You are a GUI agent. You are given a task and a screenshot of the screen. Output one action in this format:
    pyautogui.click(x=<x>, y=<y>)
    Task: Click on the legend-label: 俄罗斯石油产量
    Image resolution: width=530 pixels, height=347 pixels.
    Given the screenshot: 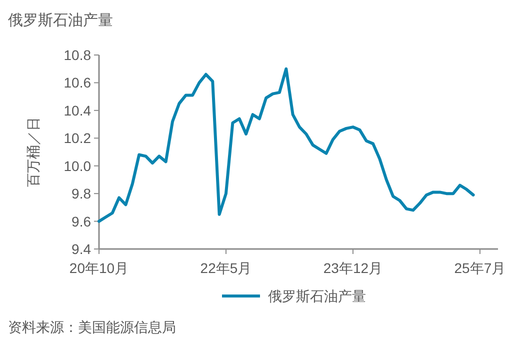 What is the action you would take?
    pyautogui.click(x=317, y=296)
    